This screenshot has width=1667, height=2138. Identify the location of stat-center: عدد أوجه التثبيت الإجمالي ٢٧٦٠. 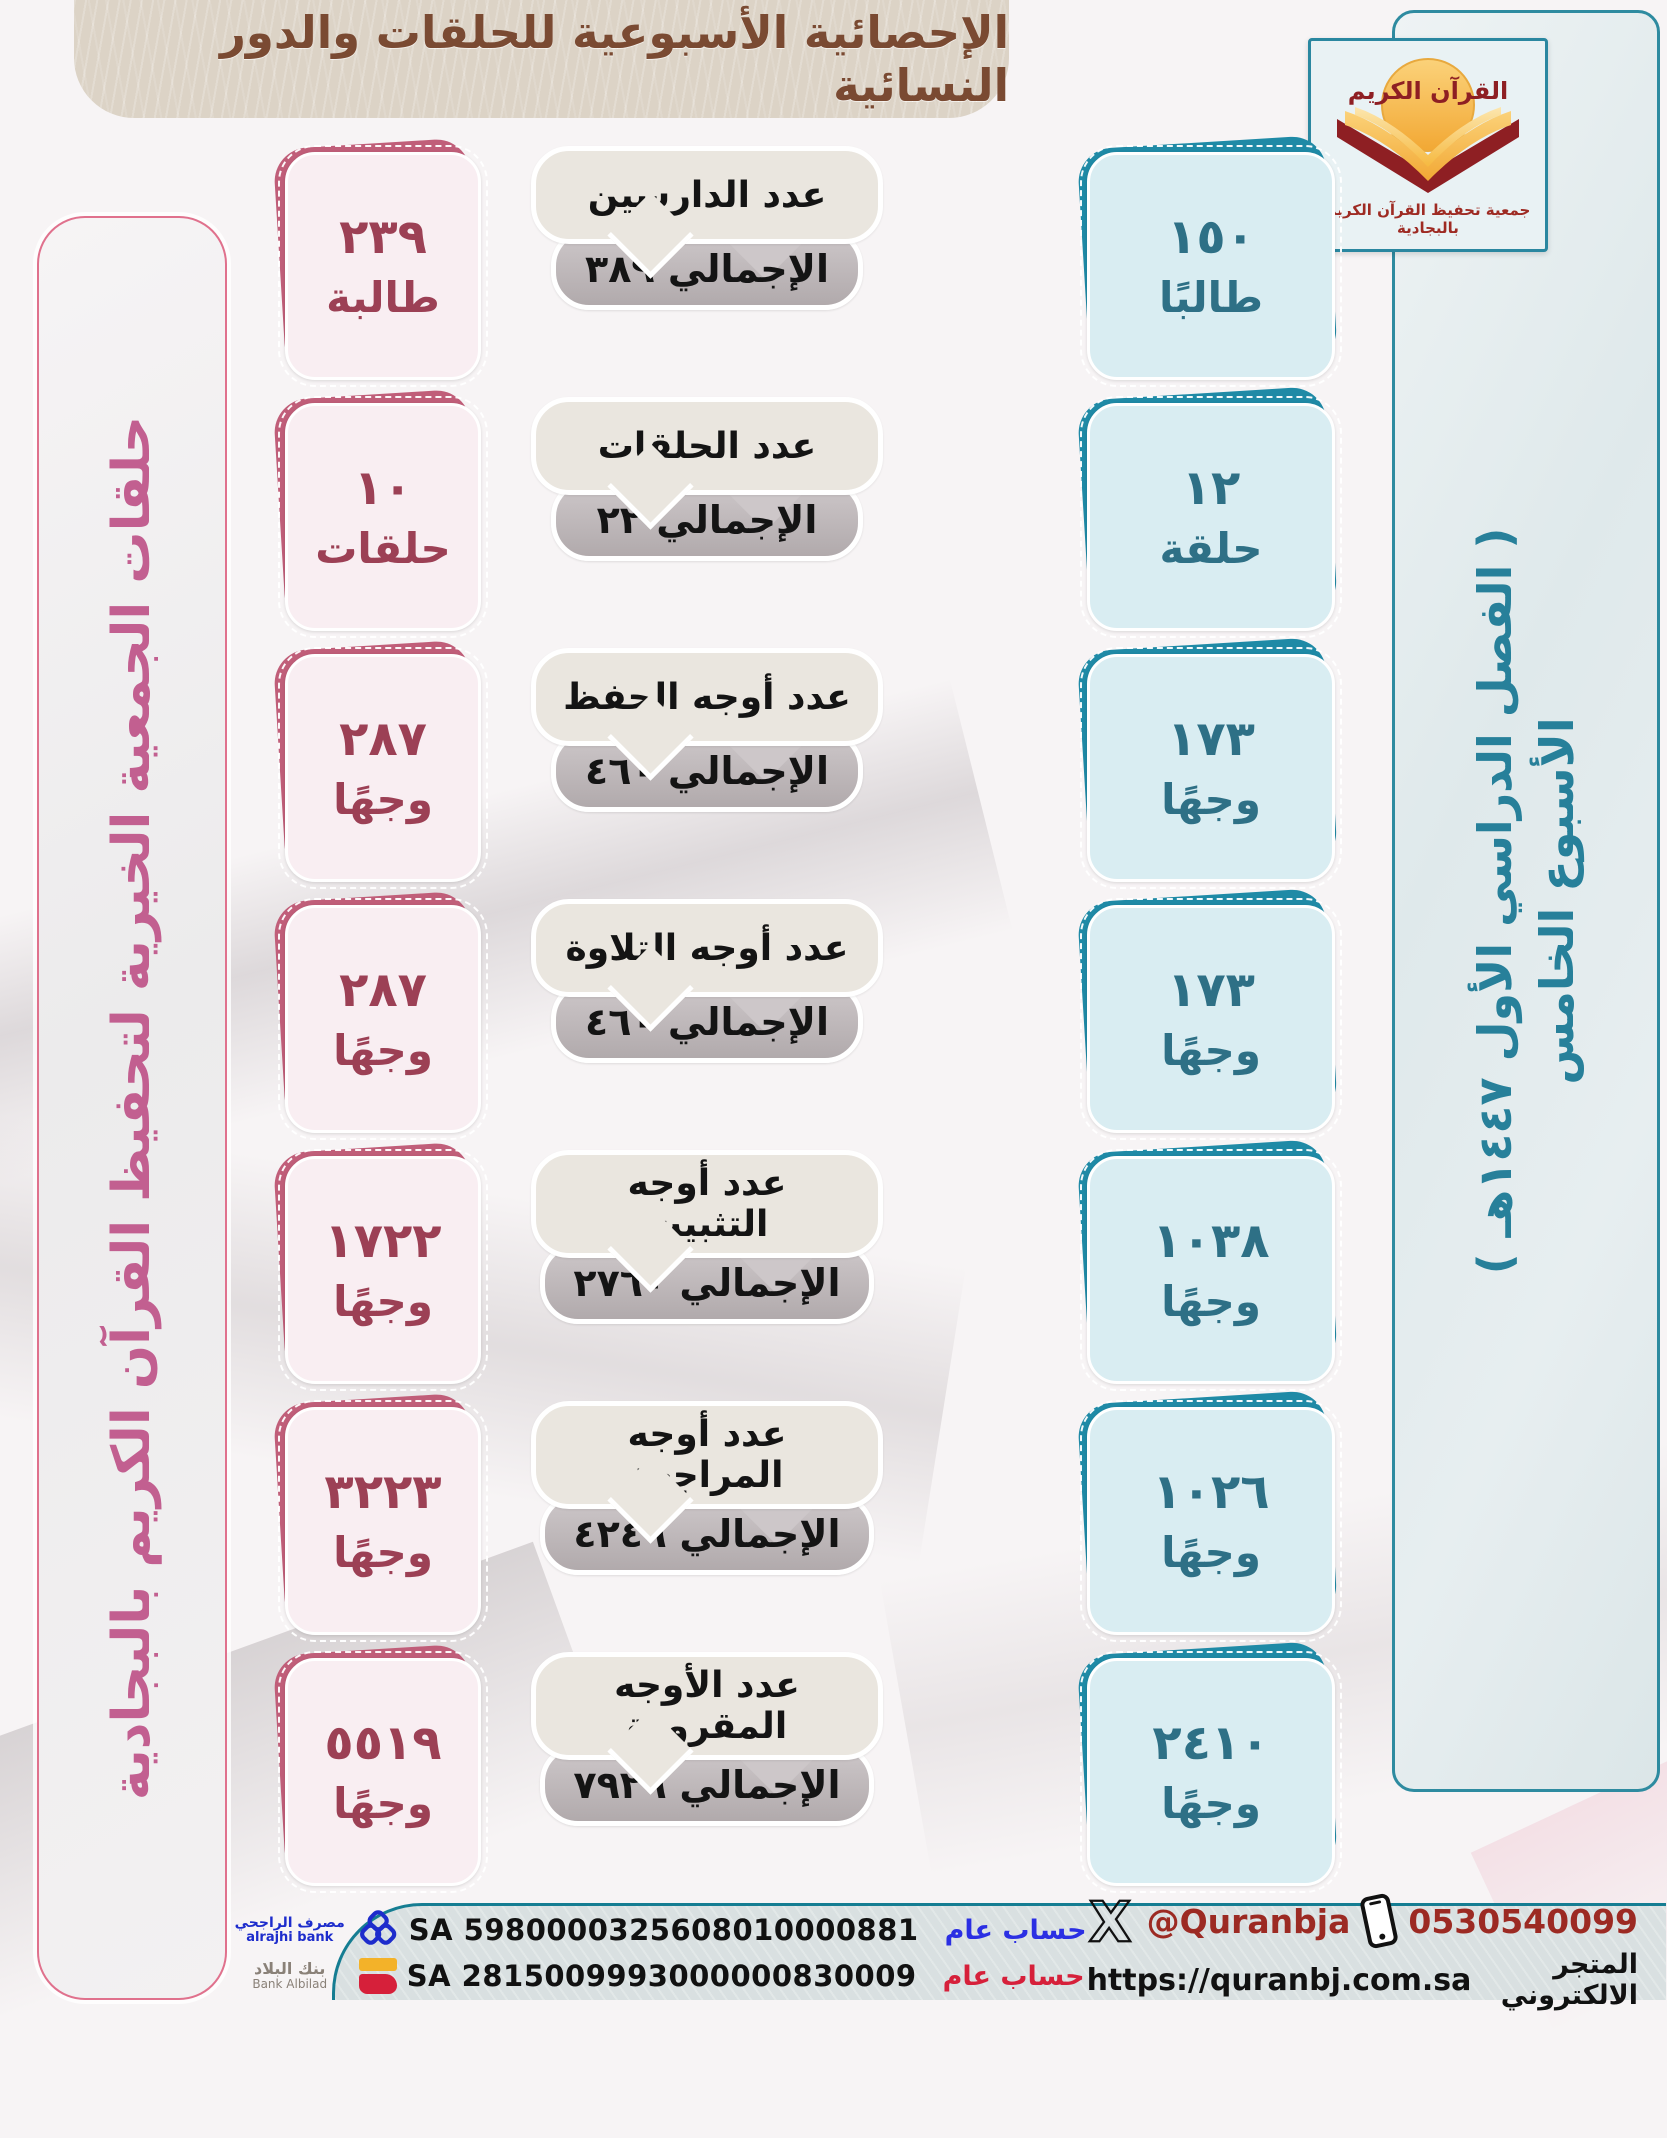
(708, 1237).